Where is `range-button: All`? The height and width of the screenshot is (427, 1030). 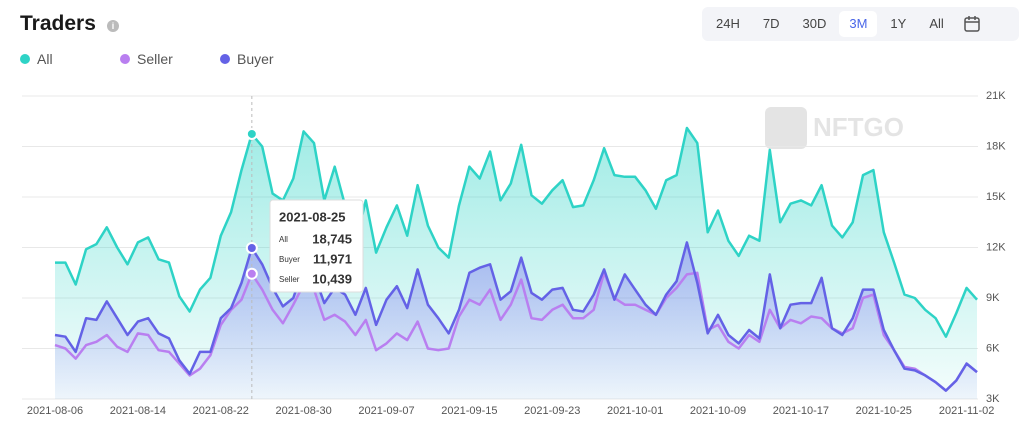 range-button: All is located at coordinates (936, 23).